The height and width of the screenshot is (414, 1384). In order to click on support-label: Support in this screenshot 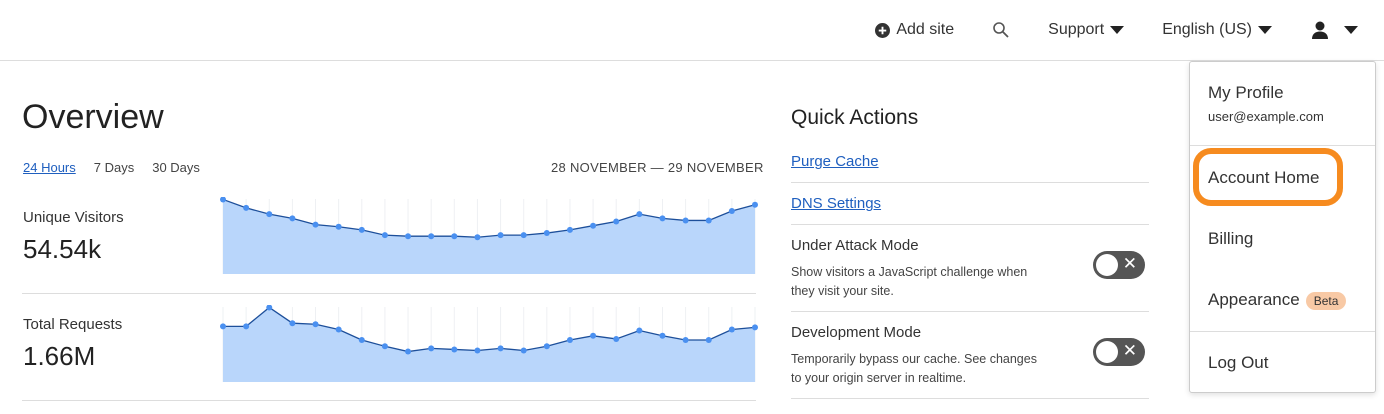, I will do `click(1076, 29)`.